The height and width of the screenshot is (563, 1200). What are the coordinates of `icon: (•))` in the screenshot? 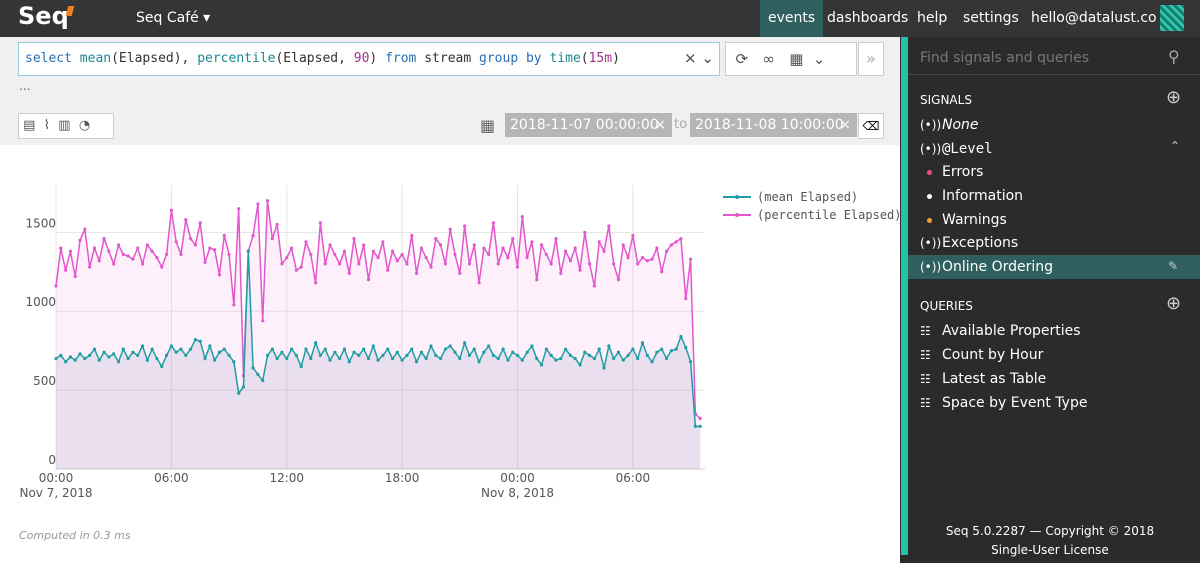 It's located at (931, 267).